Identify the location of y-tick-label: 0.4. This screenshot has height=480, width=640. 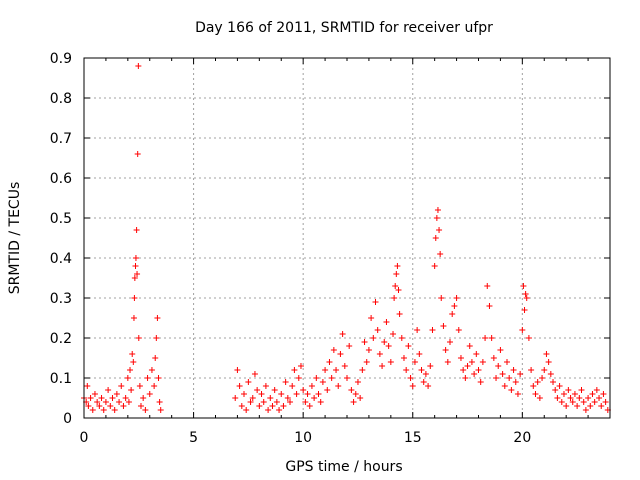
(61, 259).